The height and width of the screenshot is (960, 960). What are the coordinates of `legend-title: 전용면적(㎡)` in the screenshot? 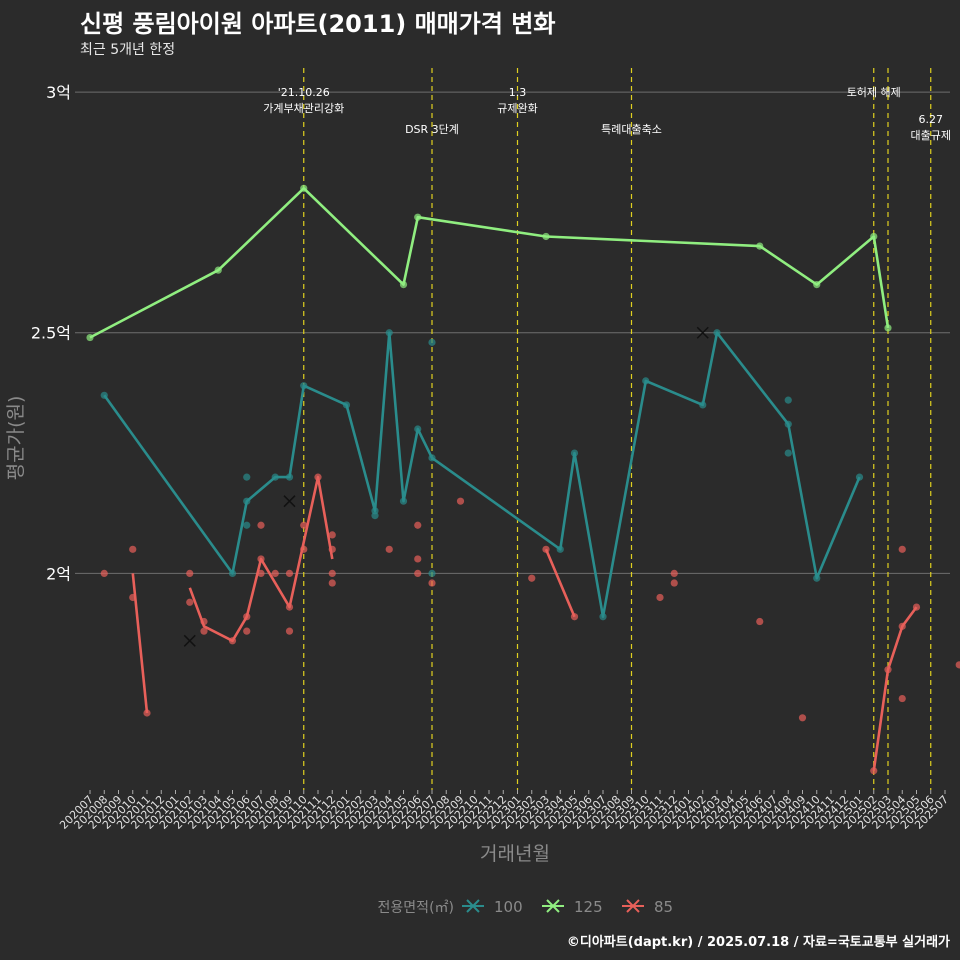 It's located at (416, 908).